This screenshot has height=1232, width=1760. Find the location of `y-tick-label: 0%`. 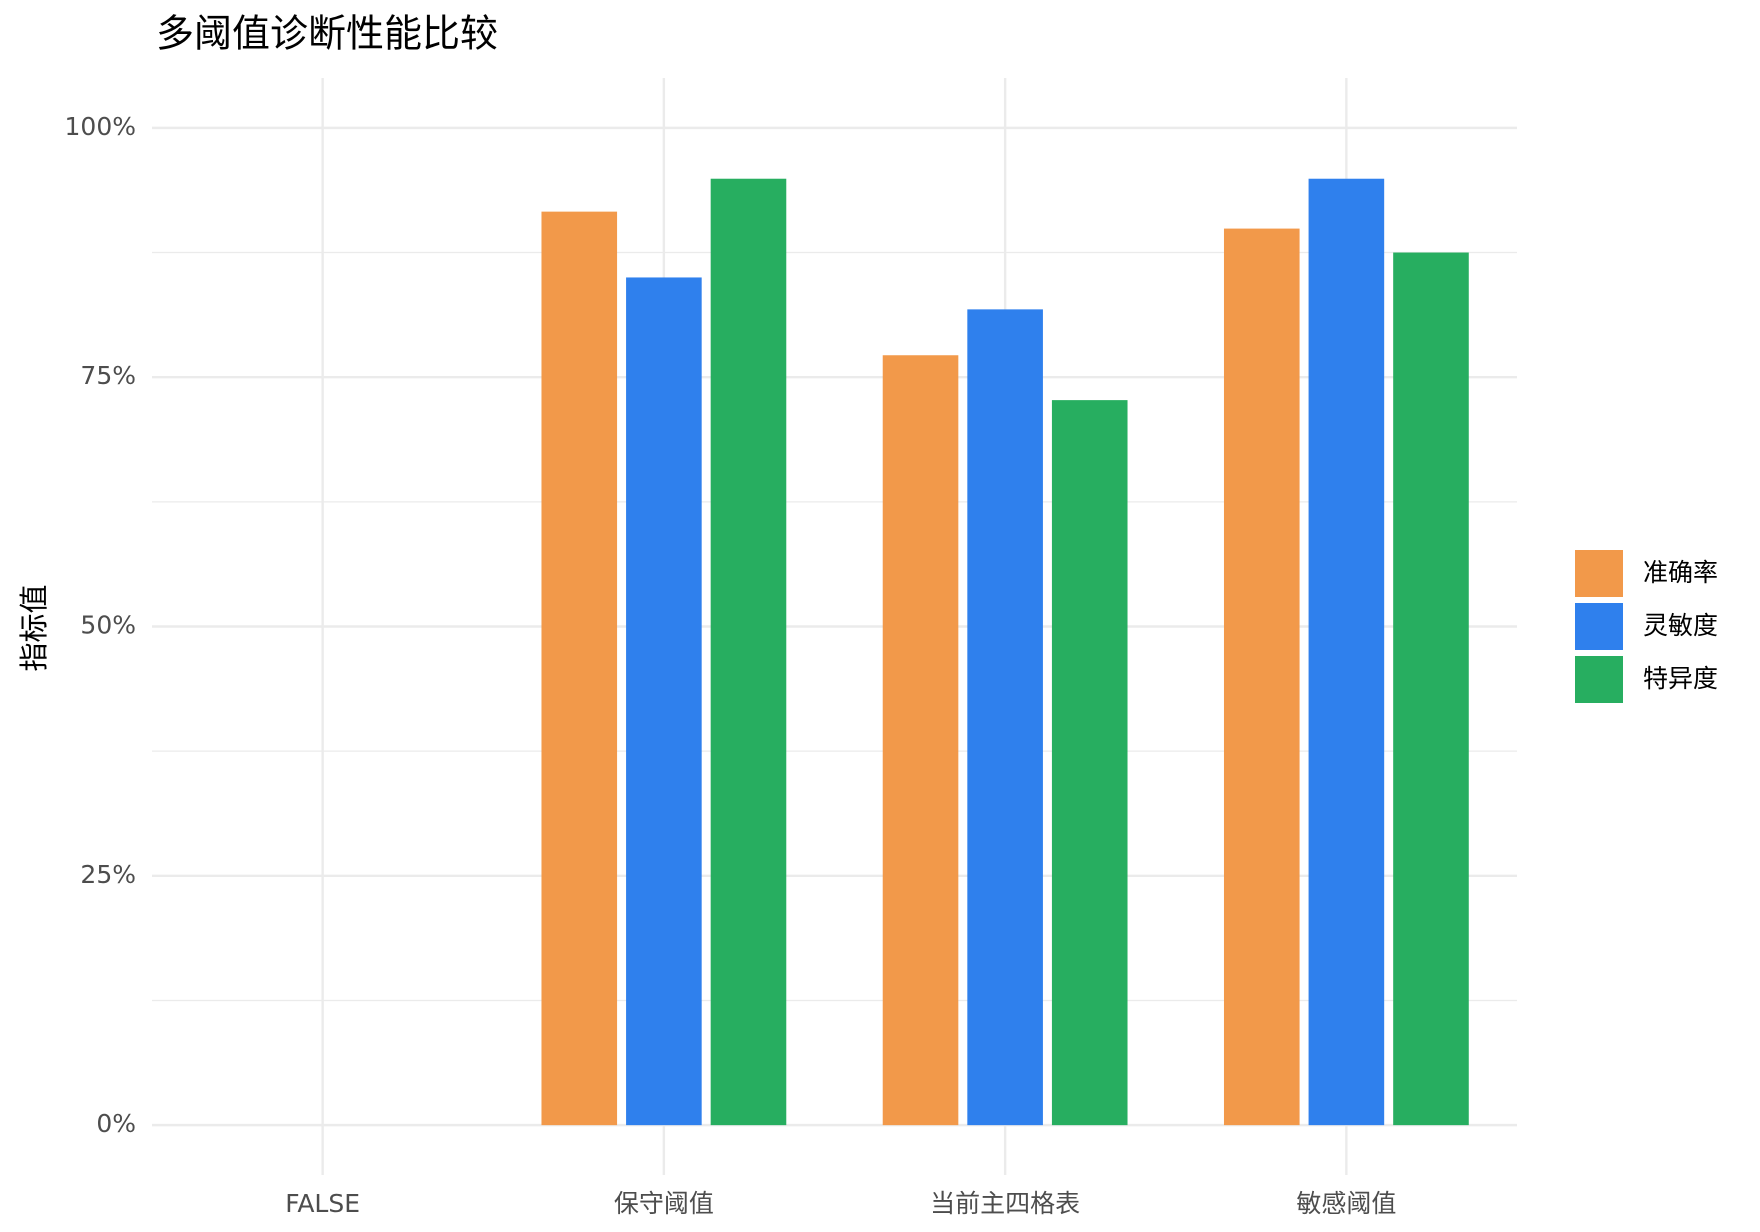

y-tick-label: 0% is located at coordinates (116, 1123).